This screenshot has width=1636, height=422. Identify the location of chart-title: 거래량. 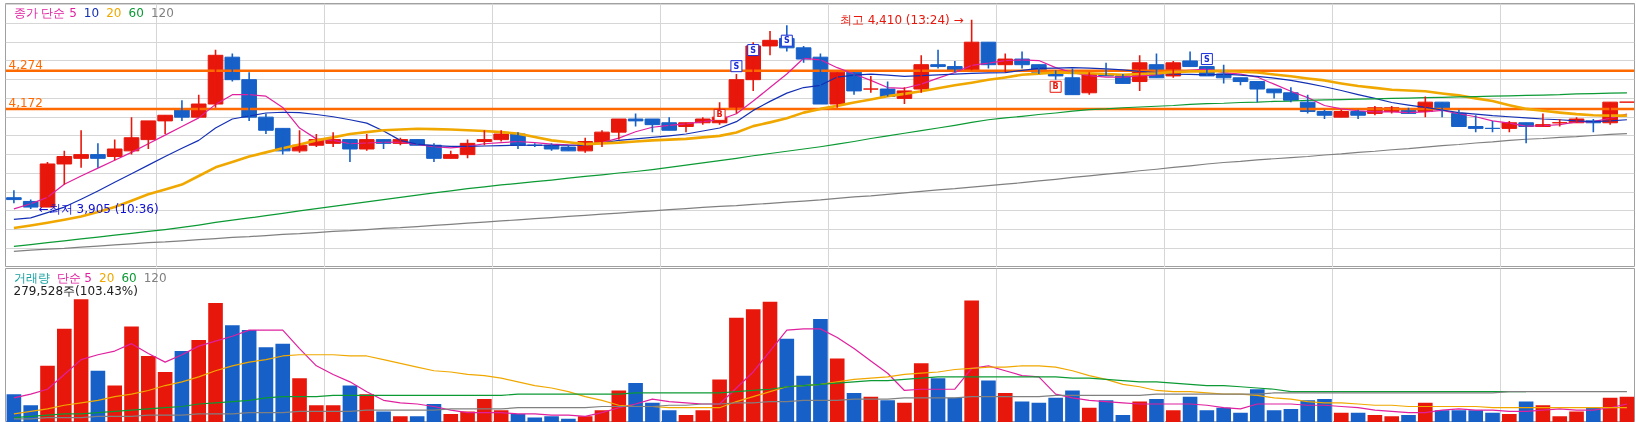
(31, 277).